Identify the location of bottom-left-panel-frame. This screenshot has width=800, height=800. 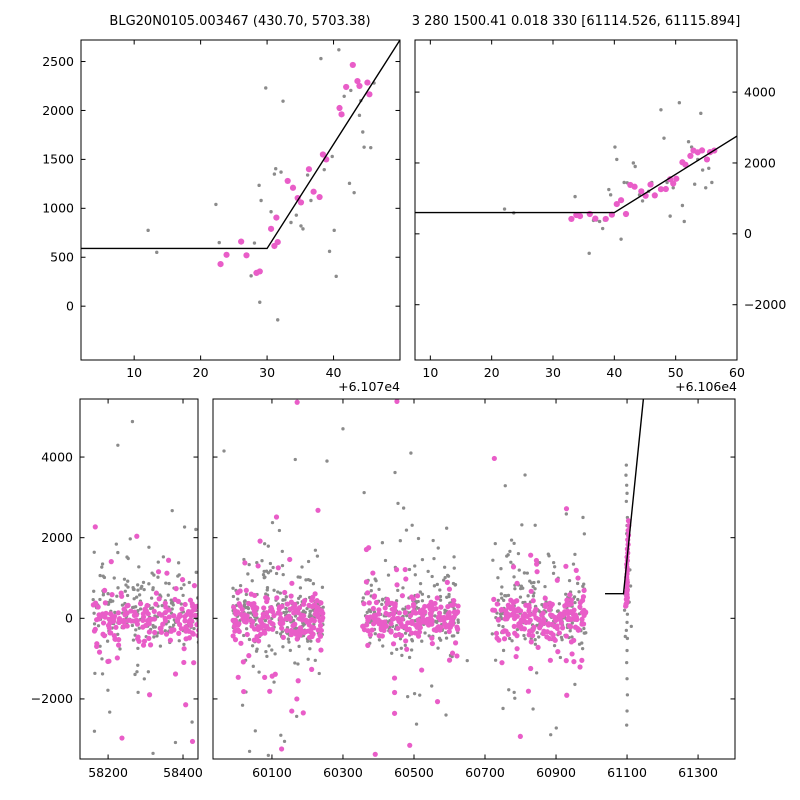
(139, 579).